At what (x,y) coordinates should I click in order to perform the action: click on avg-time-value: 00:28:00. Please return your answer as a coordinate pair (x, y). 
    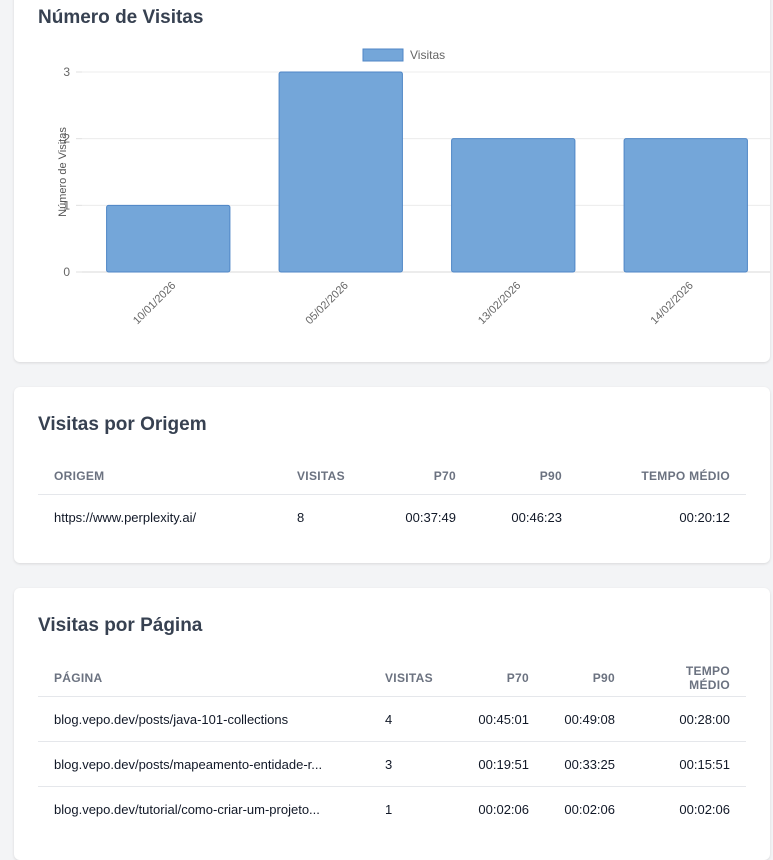
    Looking at the image, I should click on (688, 719).